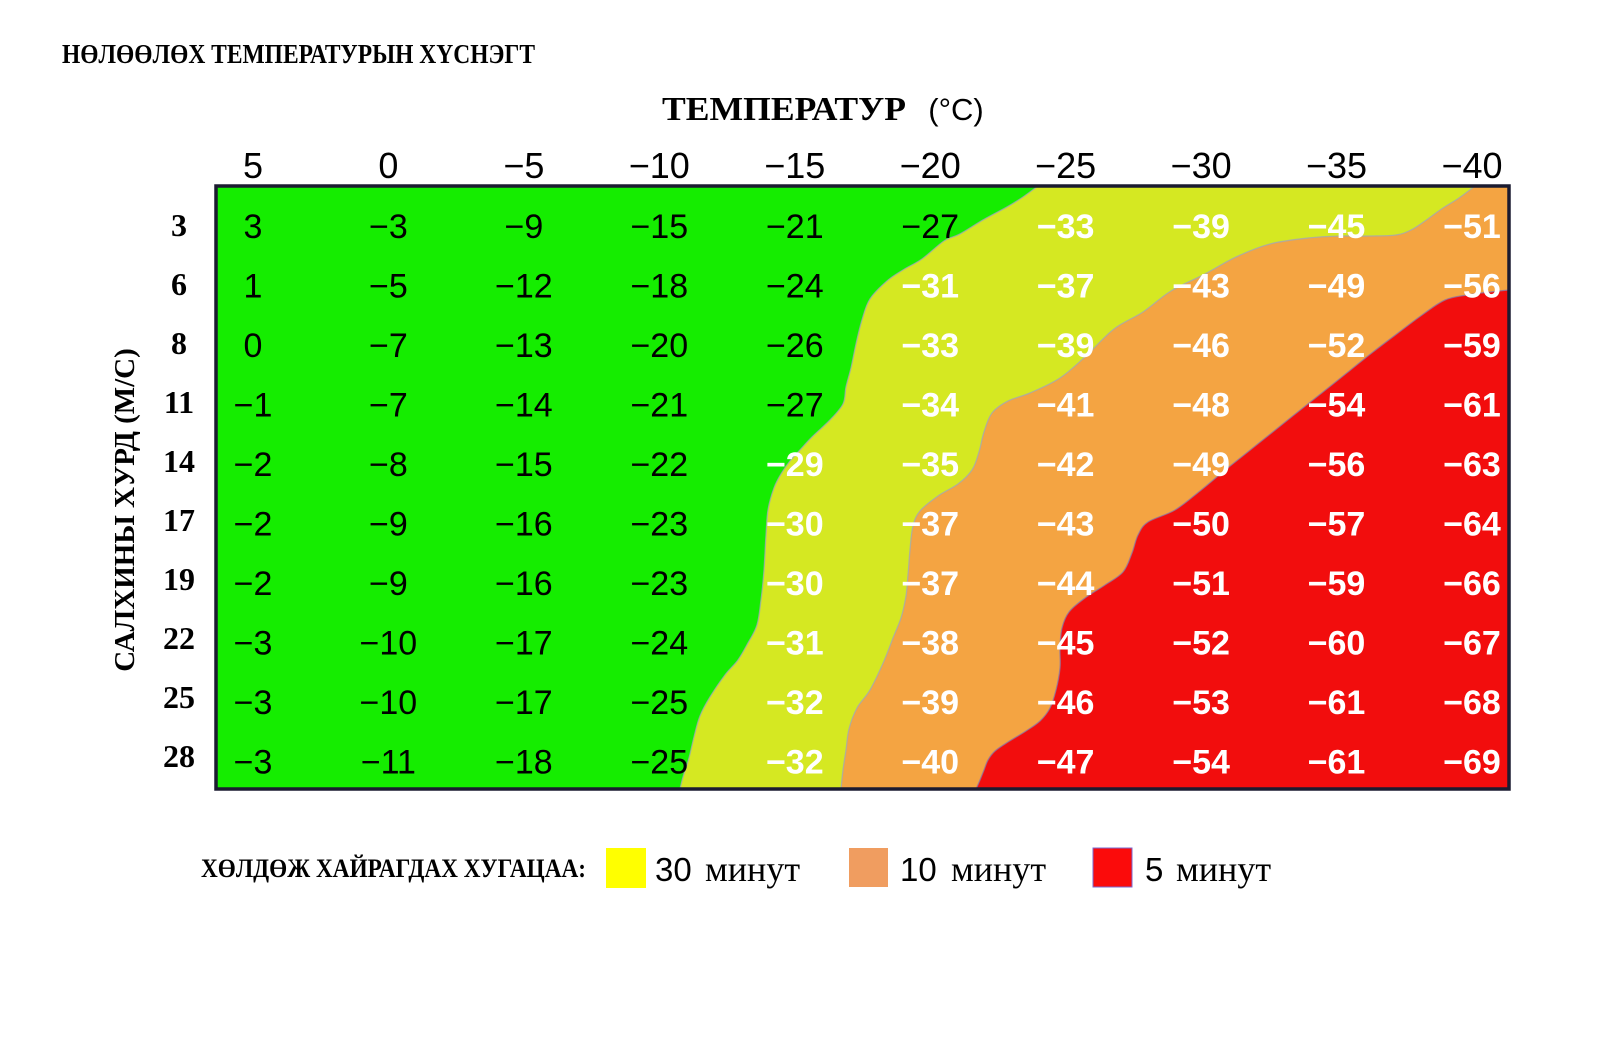  Describe the element at coordinates (125, 510) in the screenshot. I see `svg-text: САЛХИНЫ ХУРД (М/С)` at that location.